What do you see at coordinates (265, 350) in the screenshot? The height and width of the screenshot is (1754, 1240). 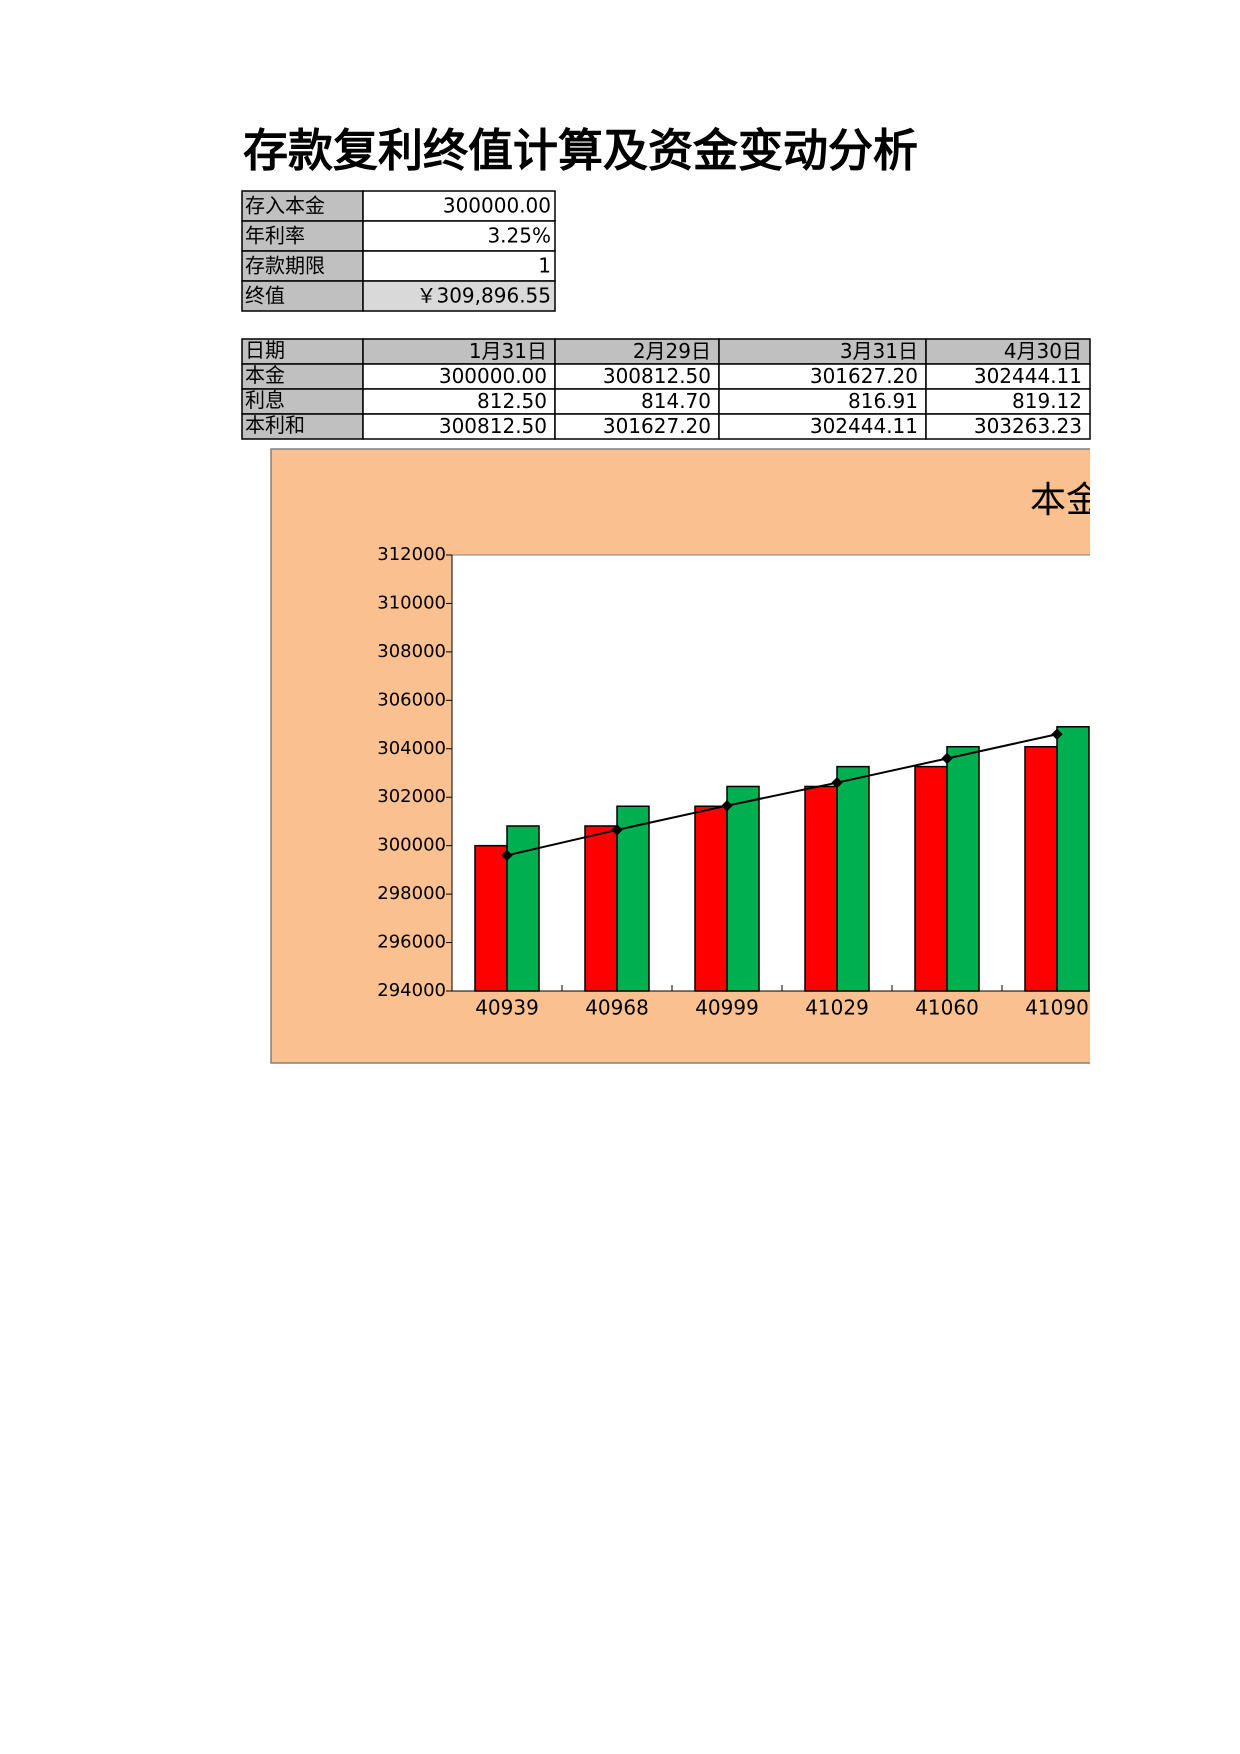 I see `row-label: 日期` at bounding box center [265, 350].